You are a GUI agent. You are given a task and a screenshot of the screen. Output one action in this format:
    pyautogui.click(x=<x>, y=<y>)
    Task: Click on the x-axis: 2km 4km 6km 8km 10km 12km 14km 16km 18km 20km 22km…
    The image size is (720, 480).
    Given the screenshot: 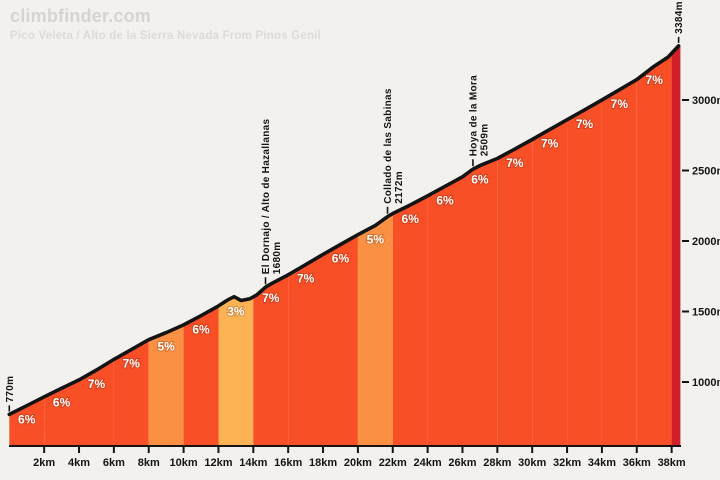 What is the action you would take?
    pyautogui.click(x=347, y=457)
    